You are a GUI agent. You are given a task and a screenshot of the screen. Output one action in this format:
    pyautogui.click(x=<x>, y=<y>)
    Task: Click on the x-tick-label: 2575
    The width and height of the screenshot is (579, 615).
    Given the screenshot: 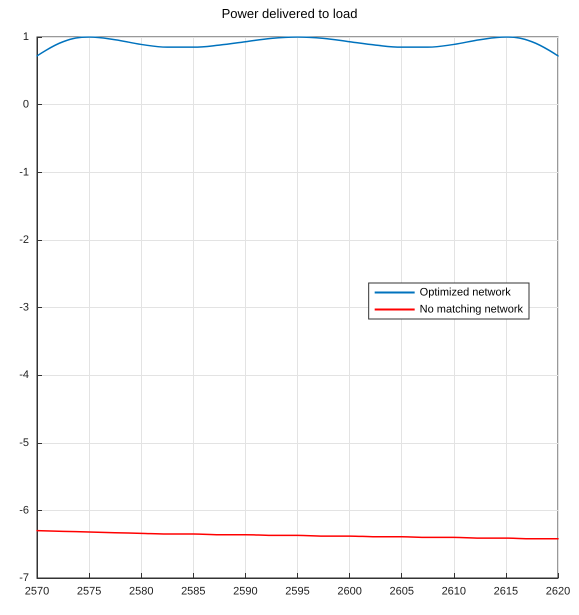 What is the action you would take?
    pyautogui.click(x=89, y=592)
    